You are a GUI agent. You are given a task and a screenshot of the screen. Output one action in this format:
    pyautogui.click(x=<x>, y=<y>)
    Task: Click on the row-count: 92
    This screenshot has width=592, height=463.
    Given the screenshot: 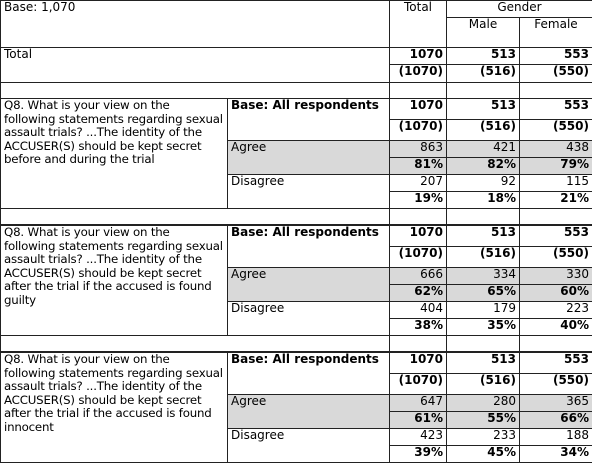 What is the action you would take?
    pyautogui.click(x=483, y=183)
    